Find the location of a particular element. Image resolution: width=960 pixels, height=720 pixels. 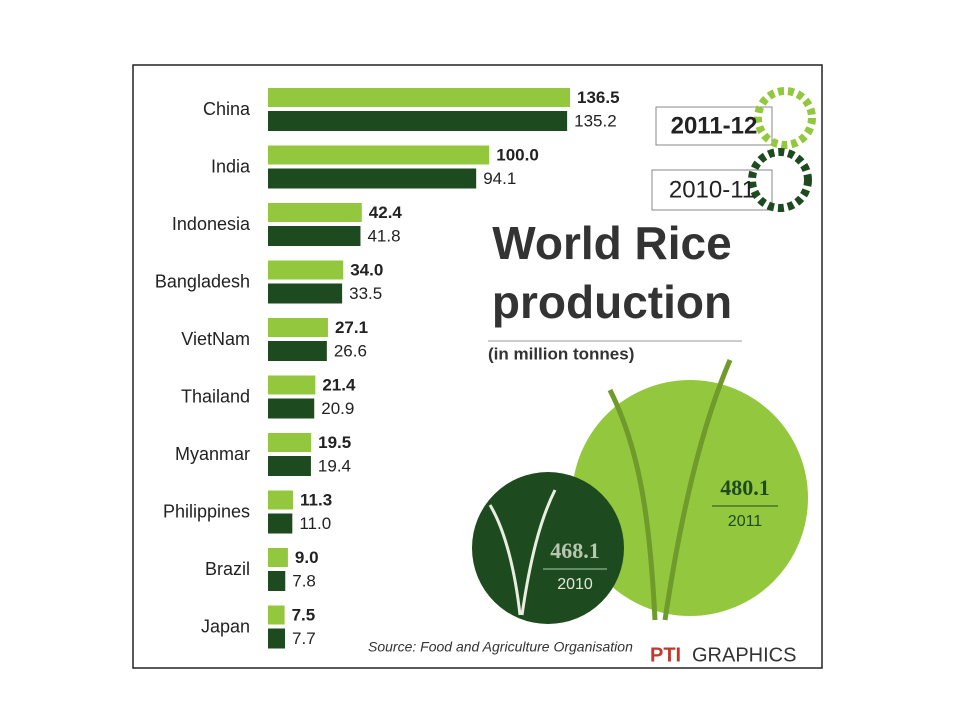

credit: GRAPHICS is located at coordinates (744, 655).